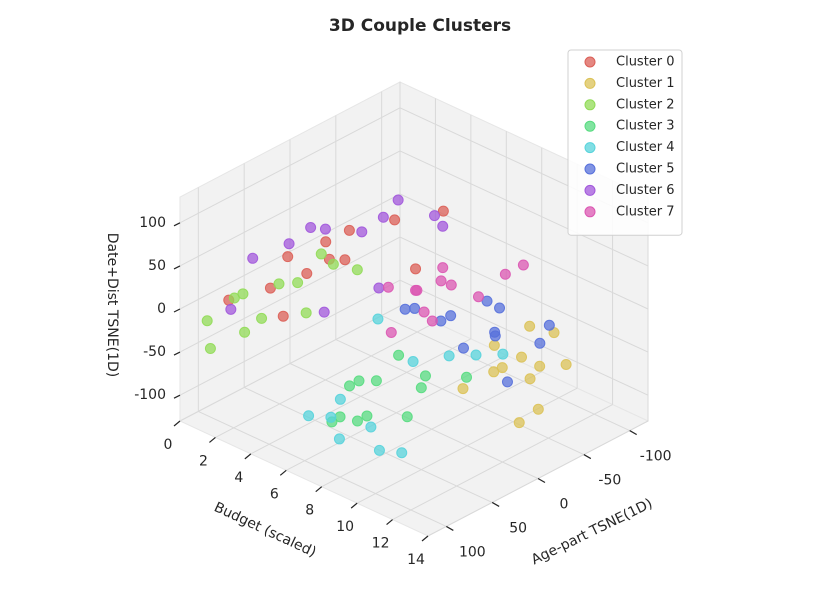 This screenshot has width=840, height=600. What do you see at coordinates (112, 305) in the screenshot?
I see `z-axis-label: Date+Dist TSNE(1D)` at bounding box center [112, 305].